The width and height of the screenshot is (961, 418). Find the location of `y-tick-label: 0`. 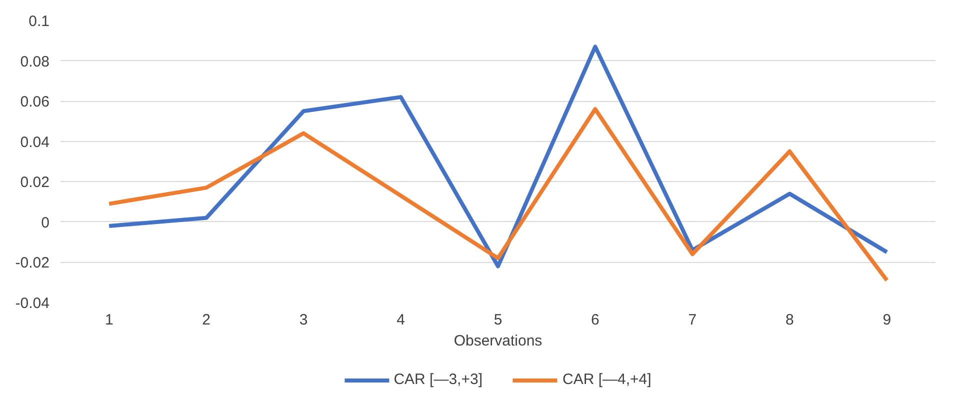

y-tick-label: 0 is located at coordinates (45, 223).